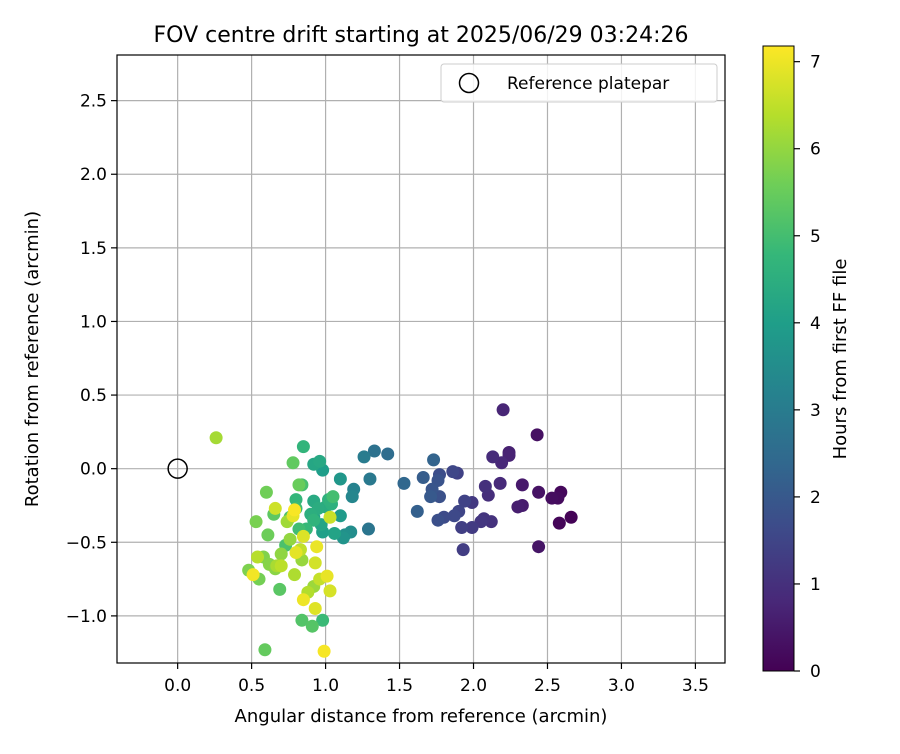 This screenshot has height=754, width=900. Describe the element at coordinates (815, 150) in the screenshot. I see `colorbar-tick-label: 6` at that location.